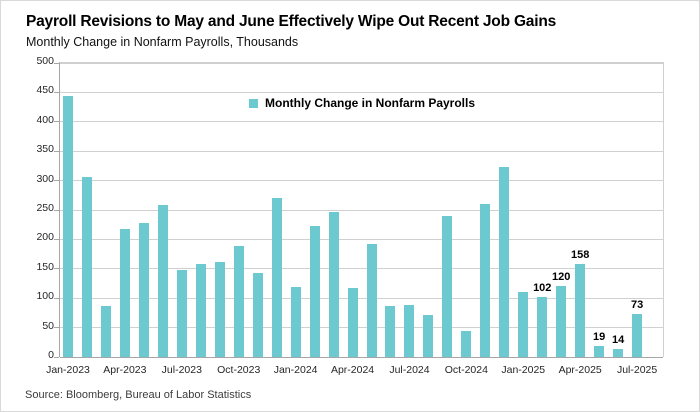 The image size is (700, 412). I want to click on bar-Mar-2025, so click(561, 321).